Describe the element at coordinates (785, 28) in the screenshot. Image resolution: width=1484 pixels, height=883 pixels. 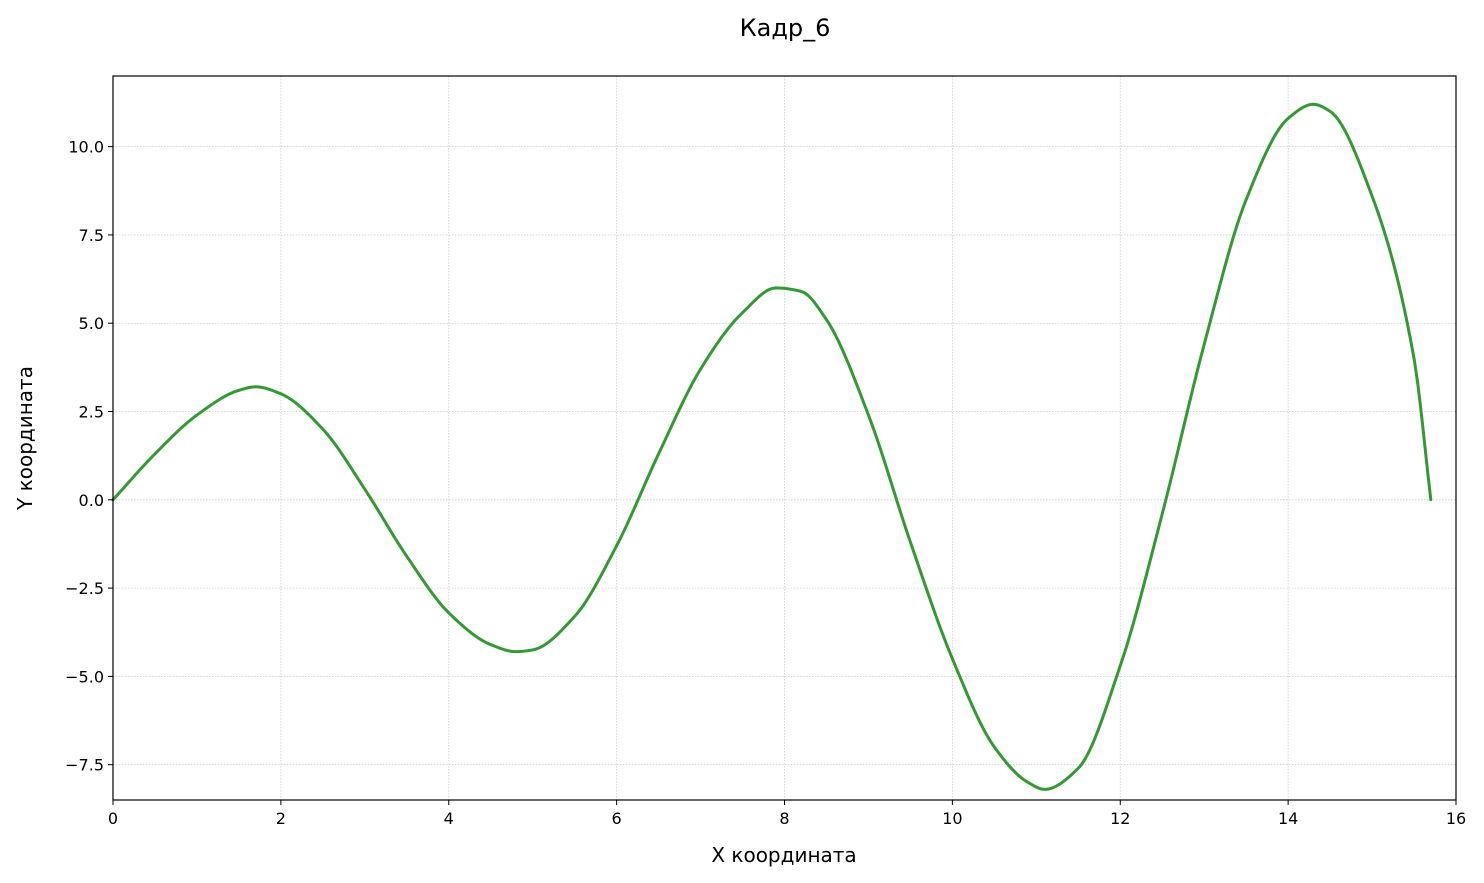
I see `chart-title: Кадр_6` at that location.